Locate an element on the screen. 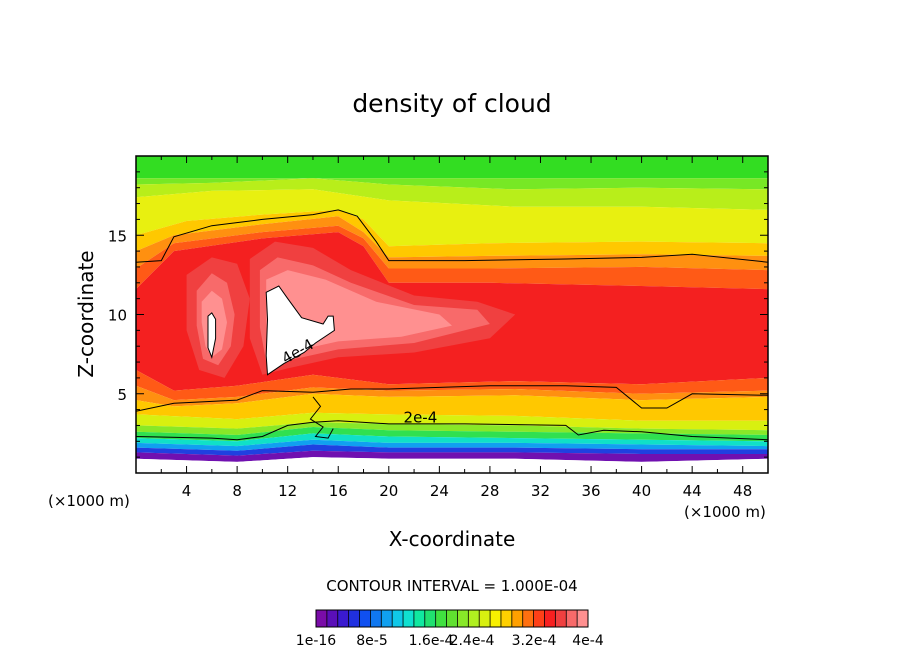  contour-noise is located at coordinates (321, 417).